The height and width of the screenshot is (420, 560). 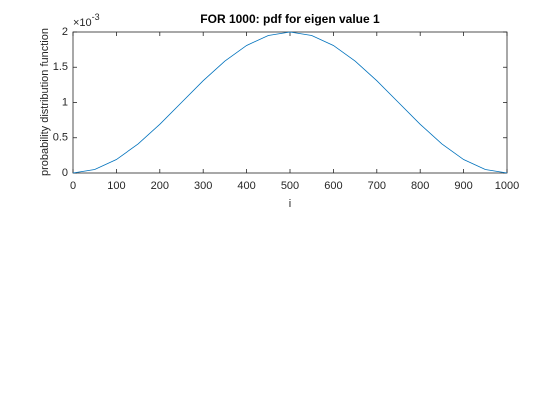 I want to click on y-tick-label: 2, so click(x=65, y=32).